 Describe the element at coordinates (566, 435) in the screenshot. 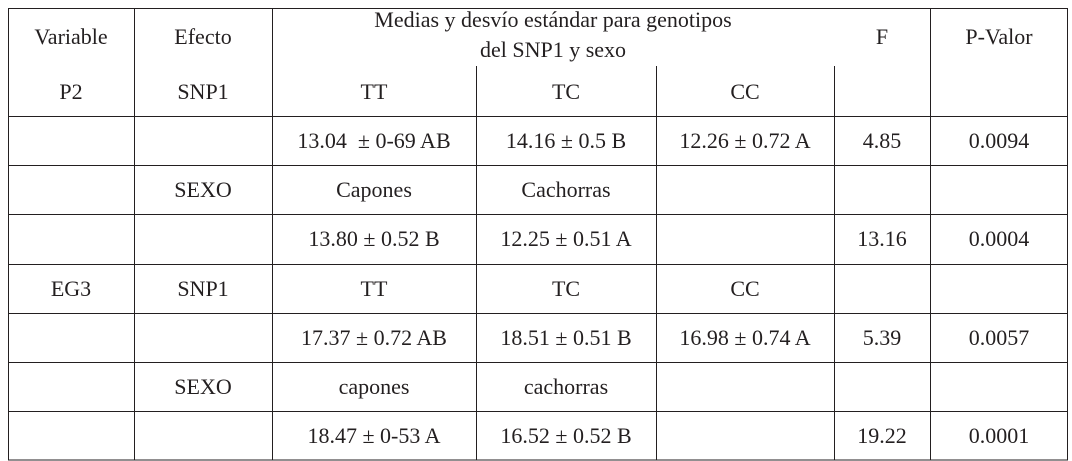

I see `table-cell: 16.52 ± 0.52 B` at that location.